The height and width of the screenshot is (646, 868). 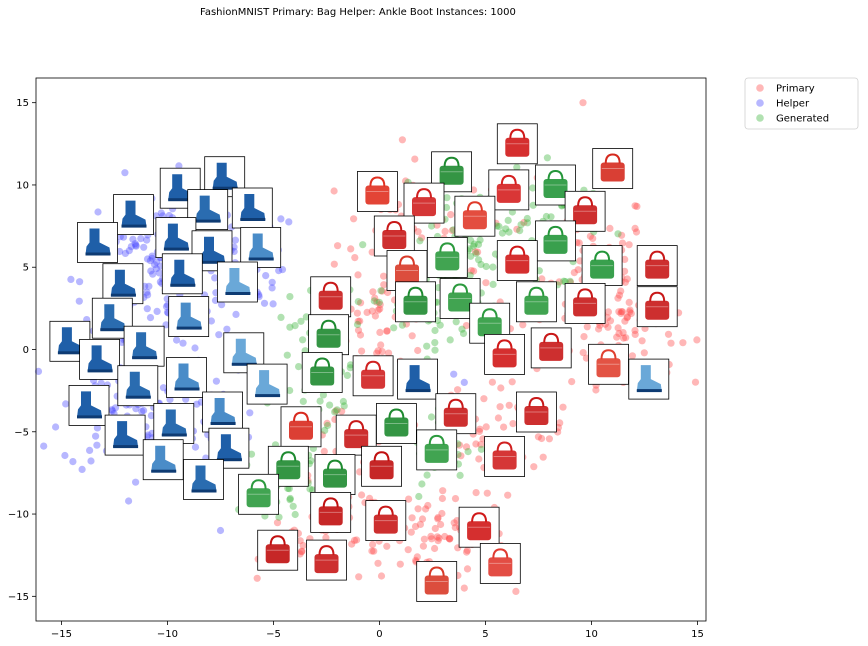 What do you see at coordinates (167, 634) in the screenshot?
I see `x-tick-label: −10` at bounding box center [167, 634].